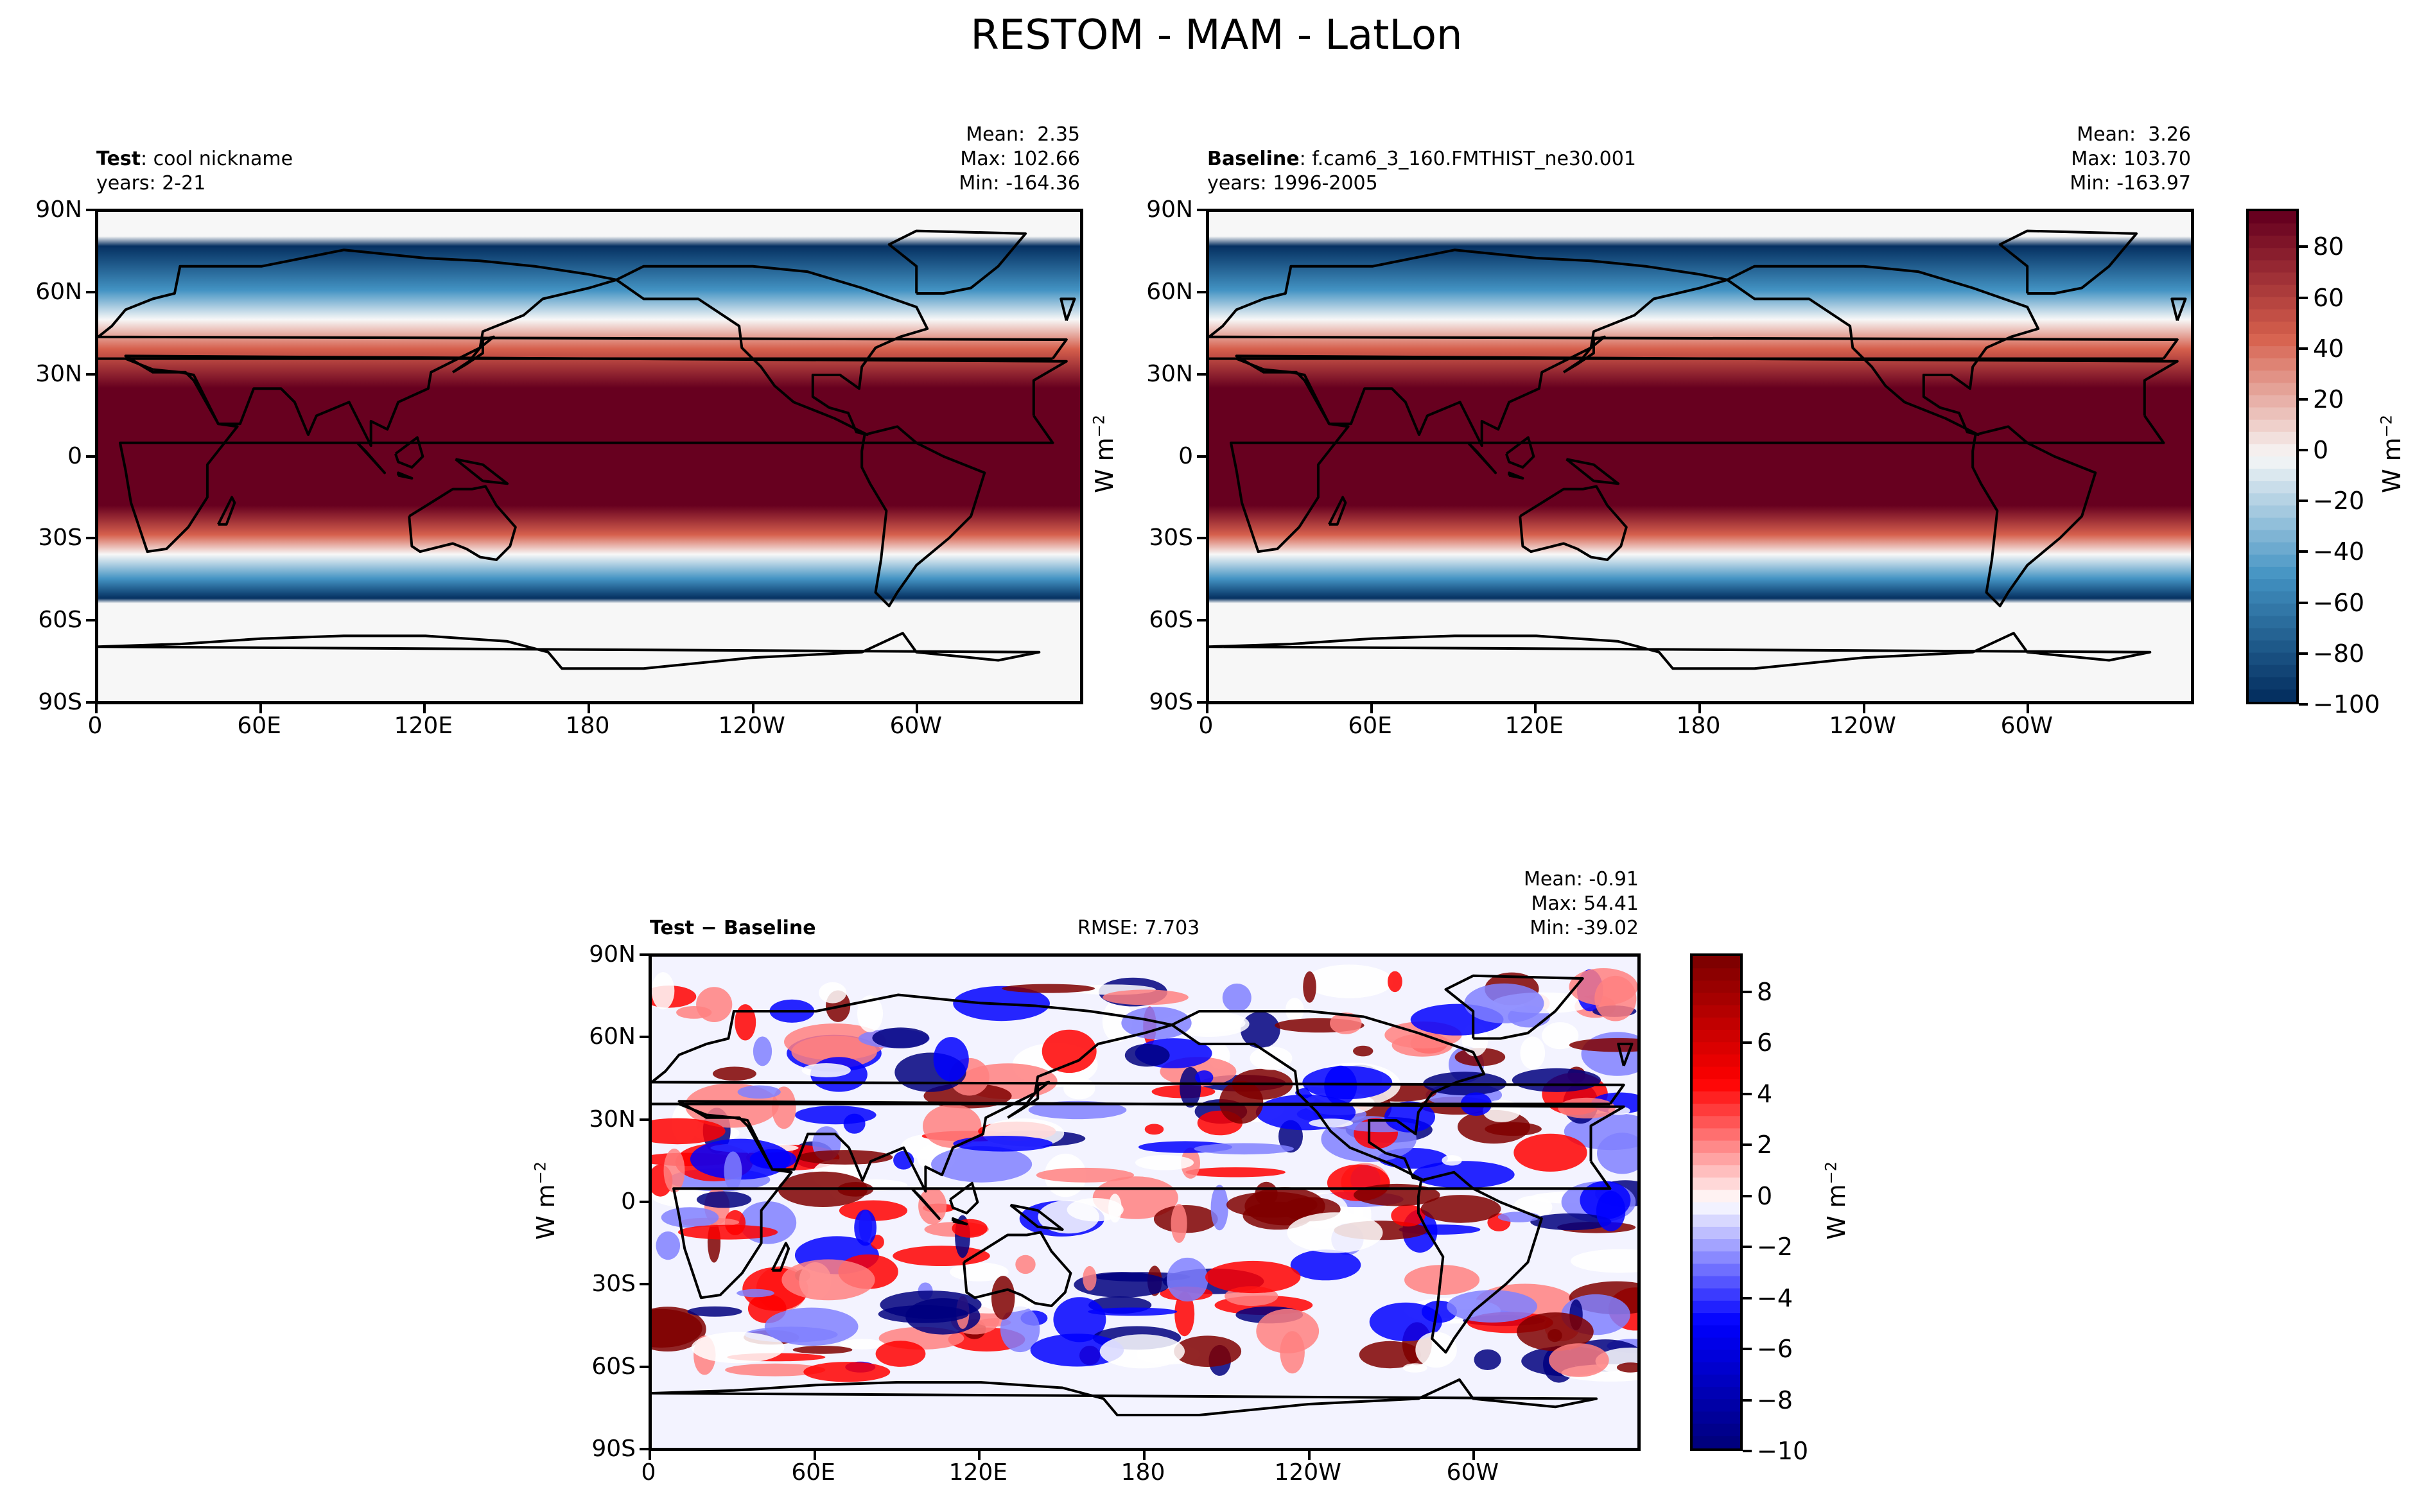 Image resolution: width=2433 pixels, height=1512 pixels. Describe the element at coordinates (1023, 134) in the screenshot. I see `test-mean: Mean: 2.35` at that location.